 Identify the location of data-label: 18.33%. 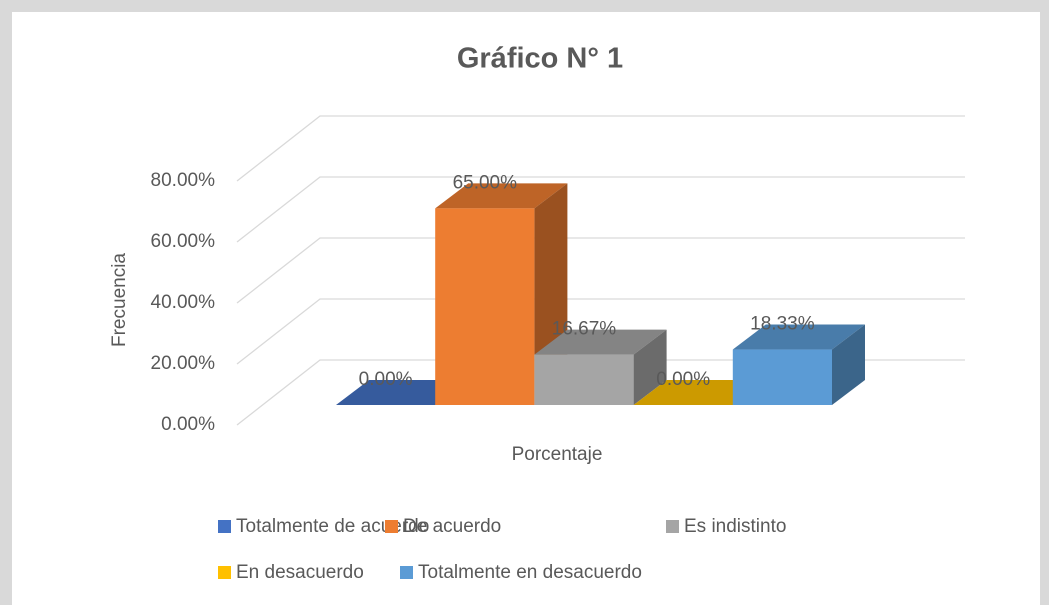
(782, 324).